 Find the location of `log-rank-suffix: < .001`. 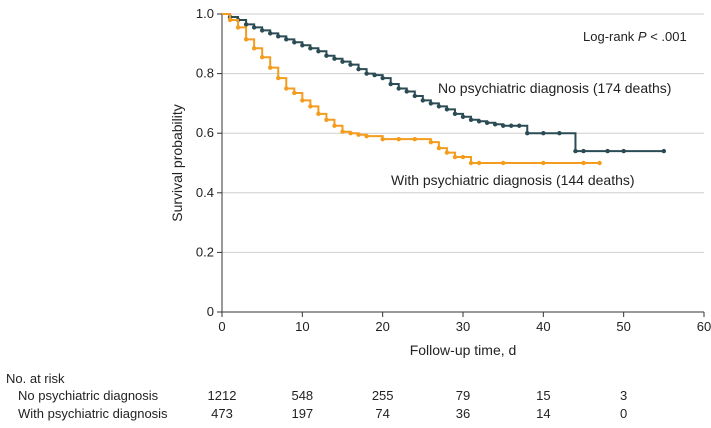

log-rank-suffix: < .001 is located at coordinates (667, 36).